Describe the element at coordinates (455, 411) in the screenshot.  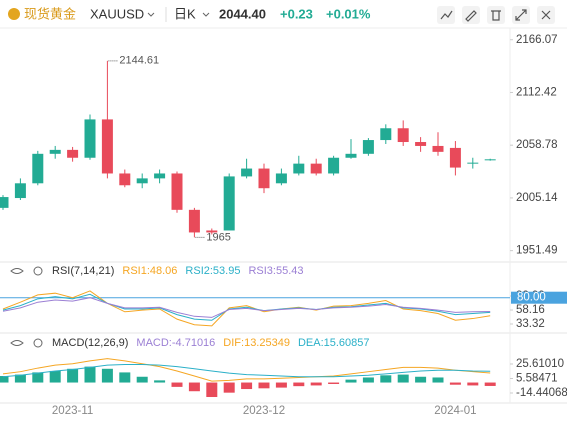
I see `x-tick-label: 2024-01` at that location.